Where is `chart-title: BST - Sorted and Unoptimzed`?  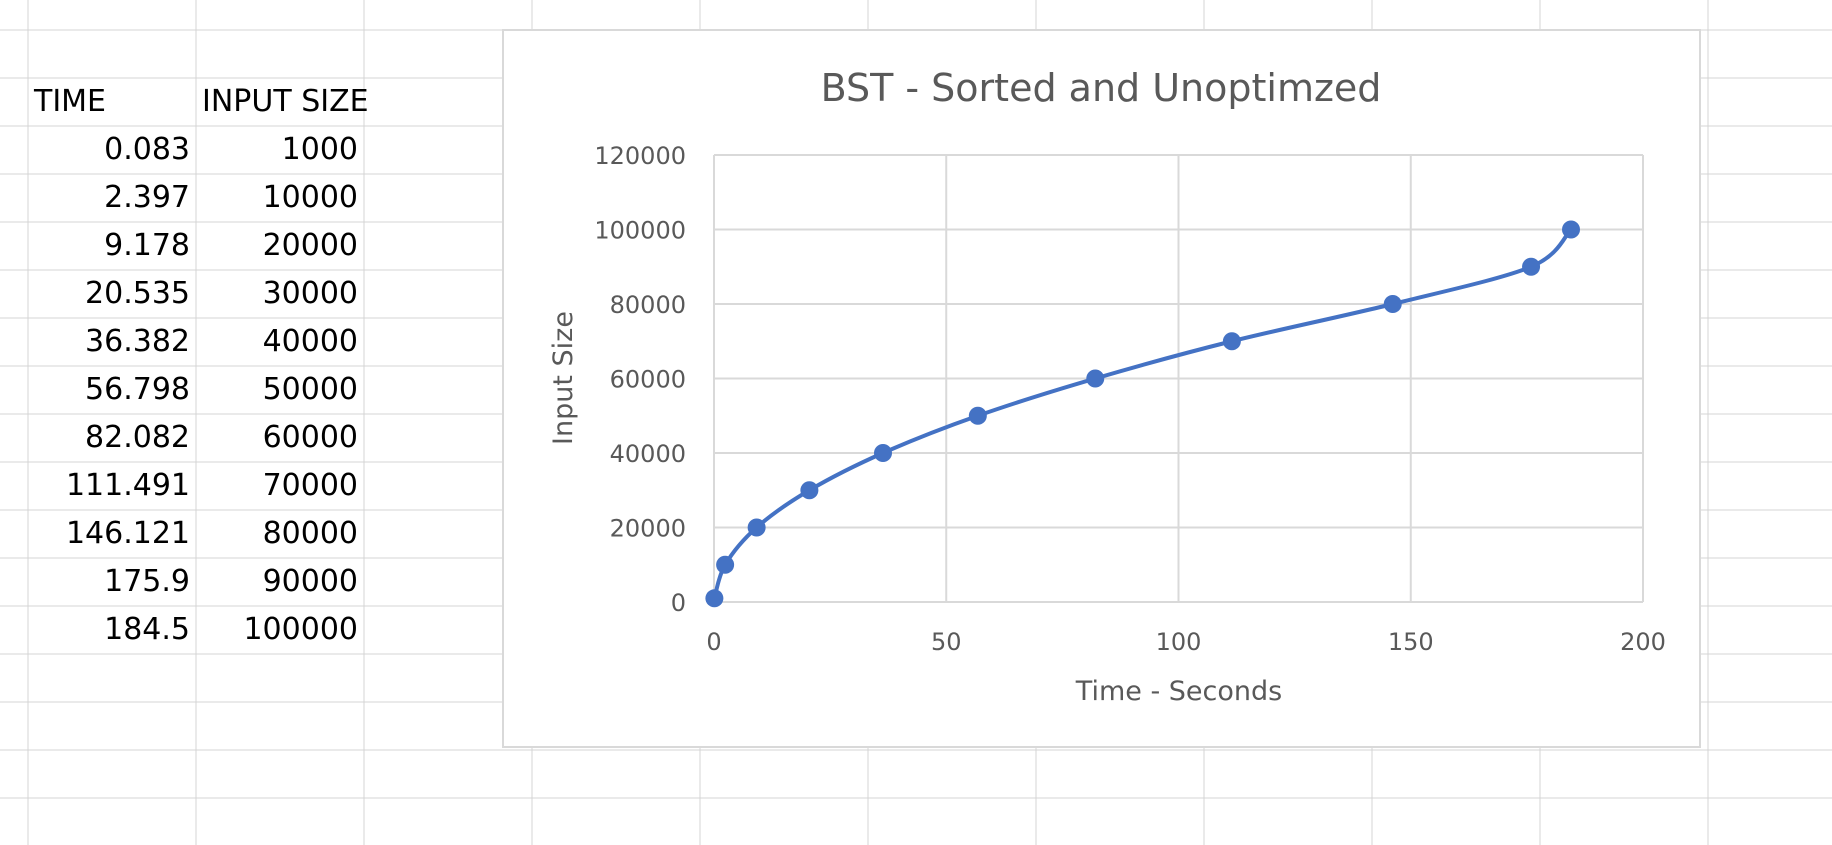 chart-title: BST - Sorted and Unoptimzed is located at coordinates (1101, 88).